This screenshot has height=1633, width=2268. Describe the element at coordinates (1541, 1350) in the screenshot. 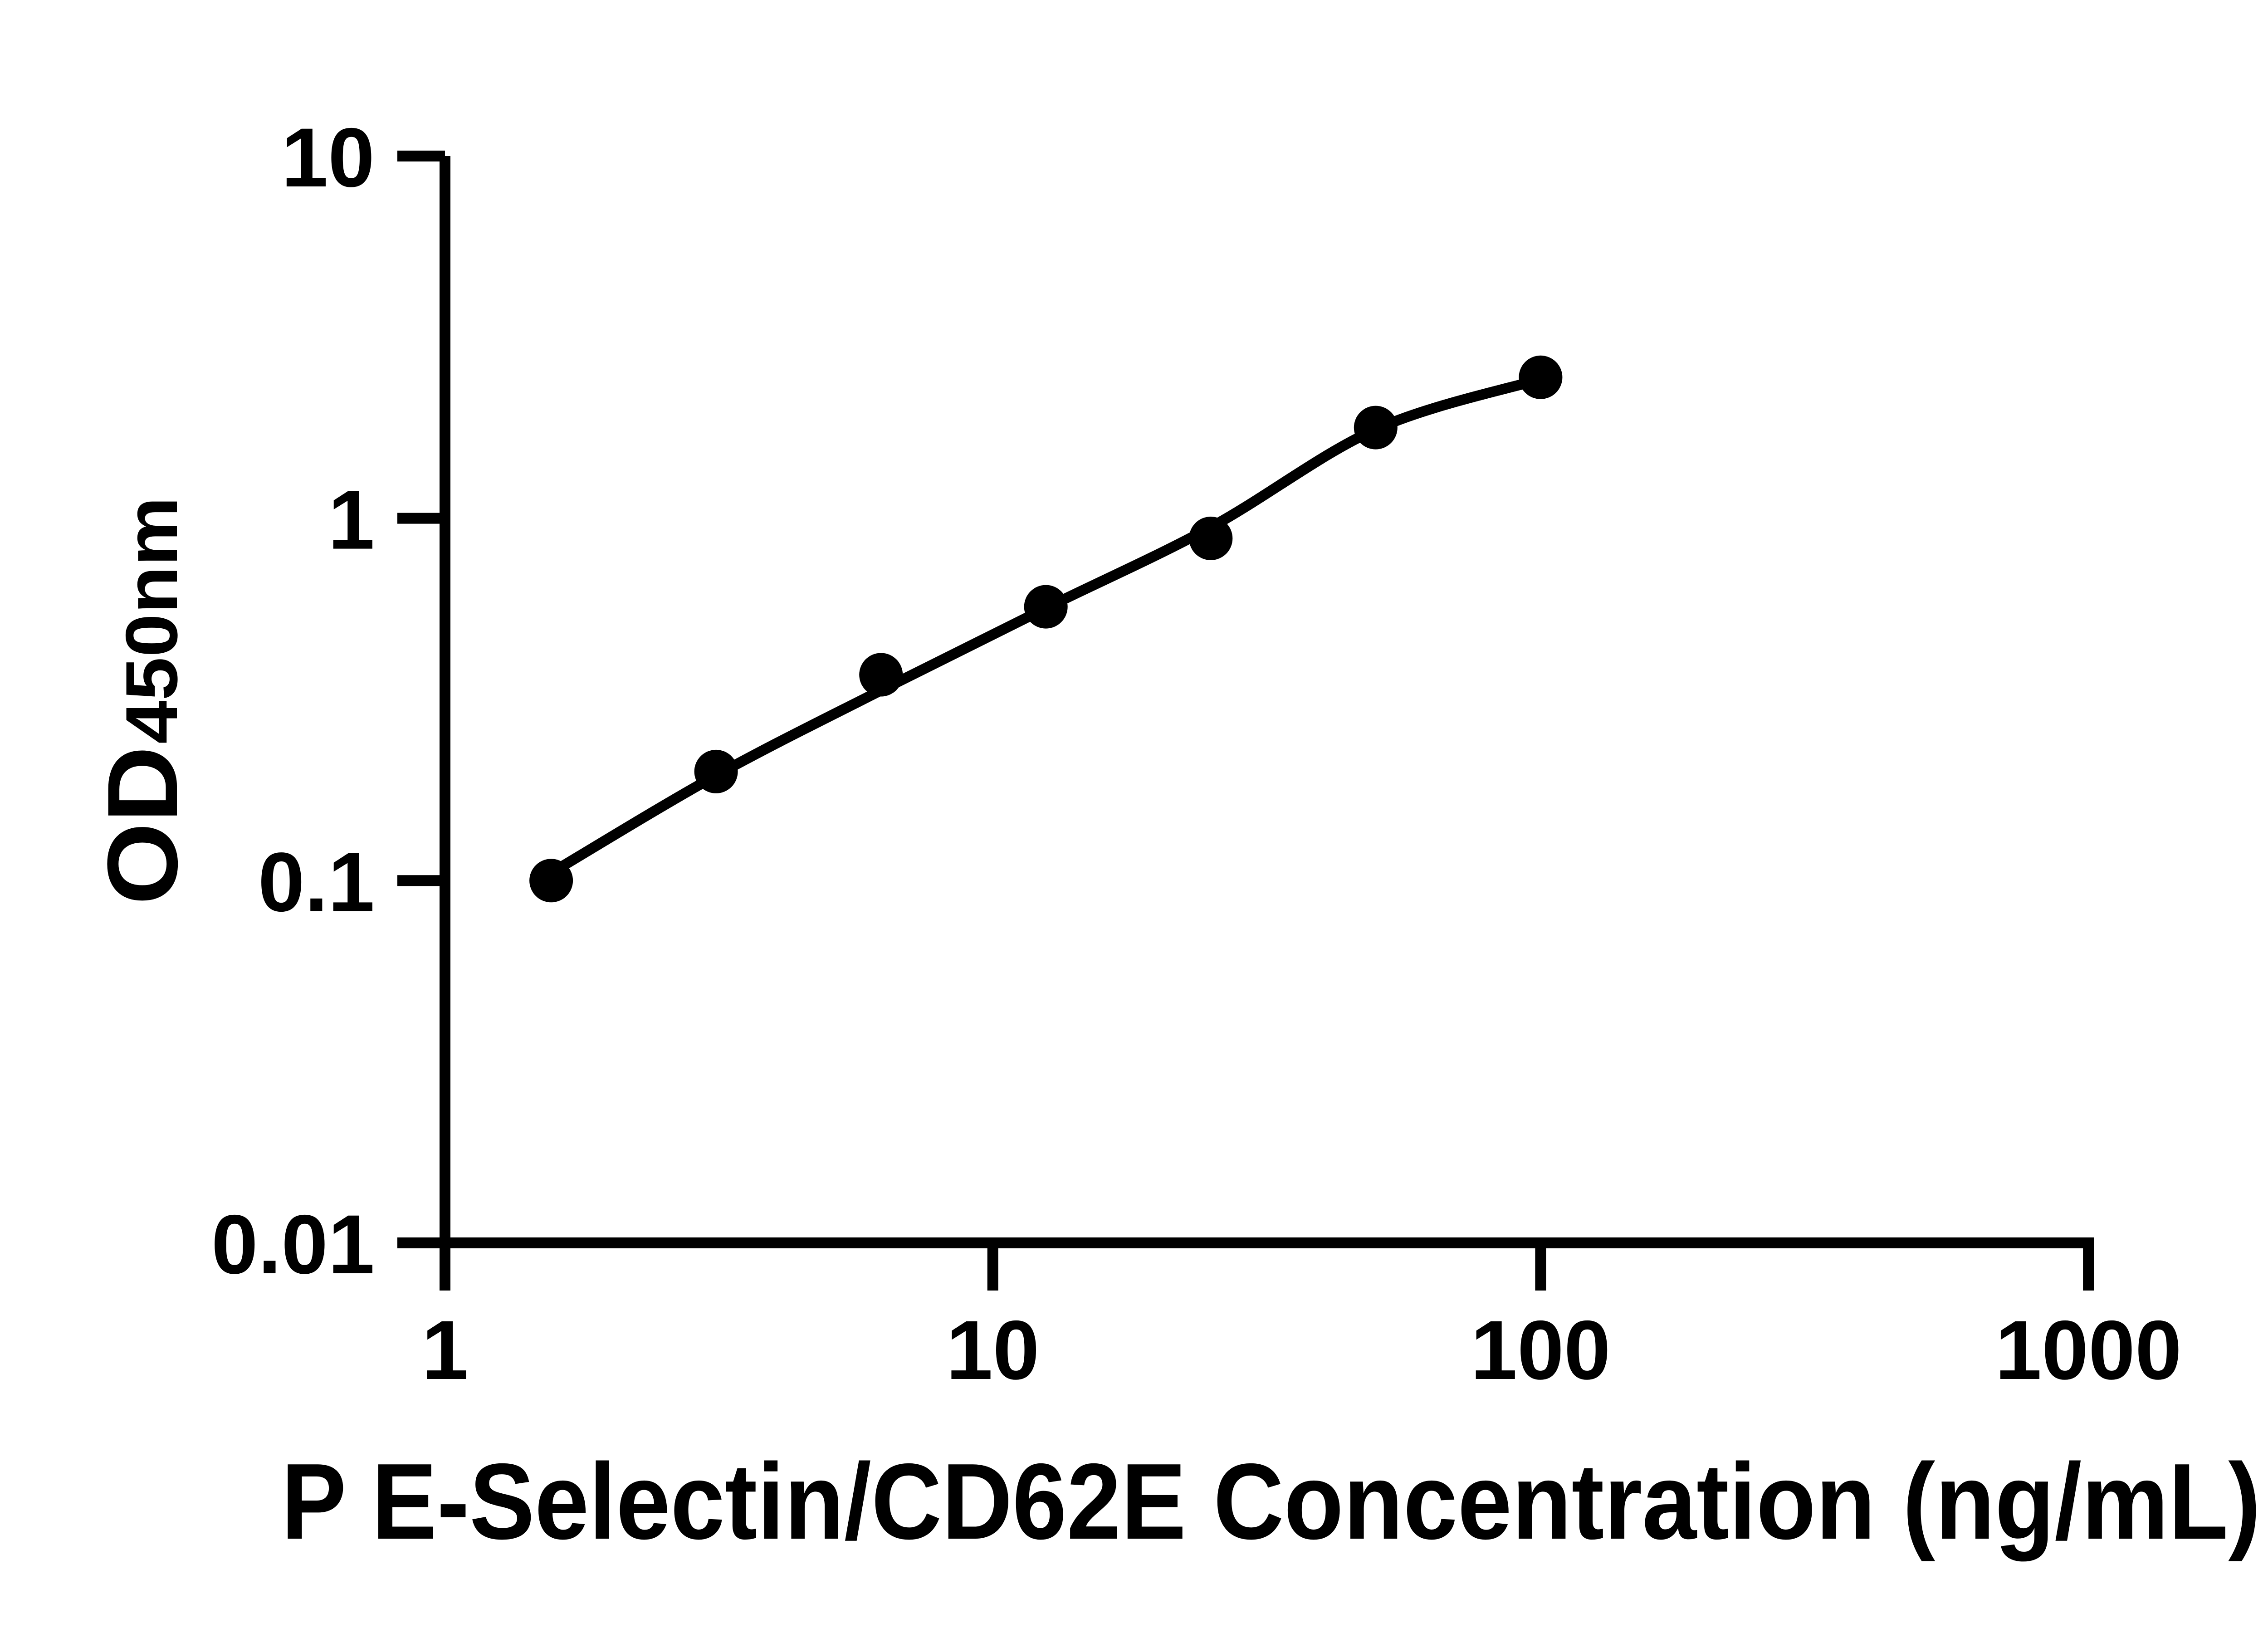

I see `x-tick-label: 100` at that location.